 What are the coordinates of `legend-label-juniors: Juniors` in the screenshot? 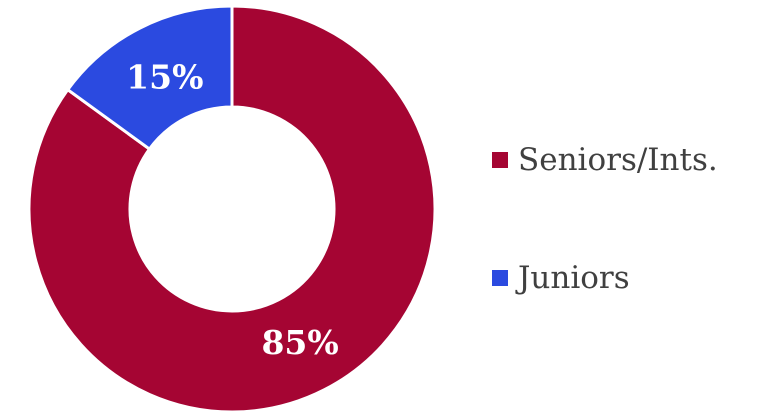 It's located at (572, 278).